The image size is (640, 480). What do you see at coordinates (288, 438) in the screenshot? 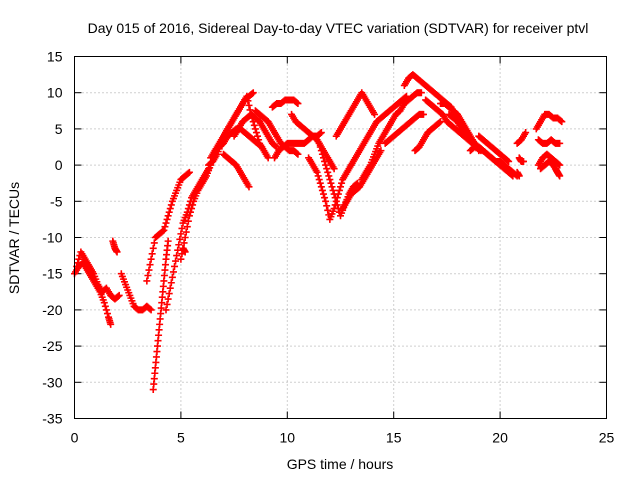
I see `x-tick-label: 10` at bounding box center [288, 438].